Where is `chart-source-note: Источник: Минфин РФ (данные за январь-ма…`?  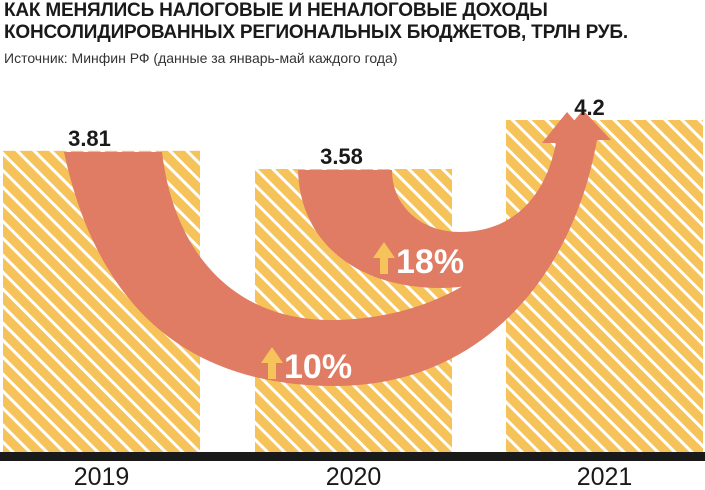
chart-source-note: Источник: Минфин РФ (данные за январь-ма… is located at coordinates (201, 58).